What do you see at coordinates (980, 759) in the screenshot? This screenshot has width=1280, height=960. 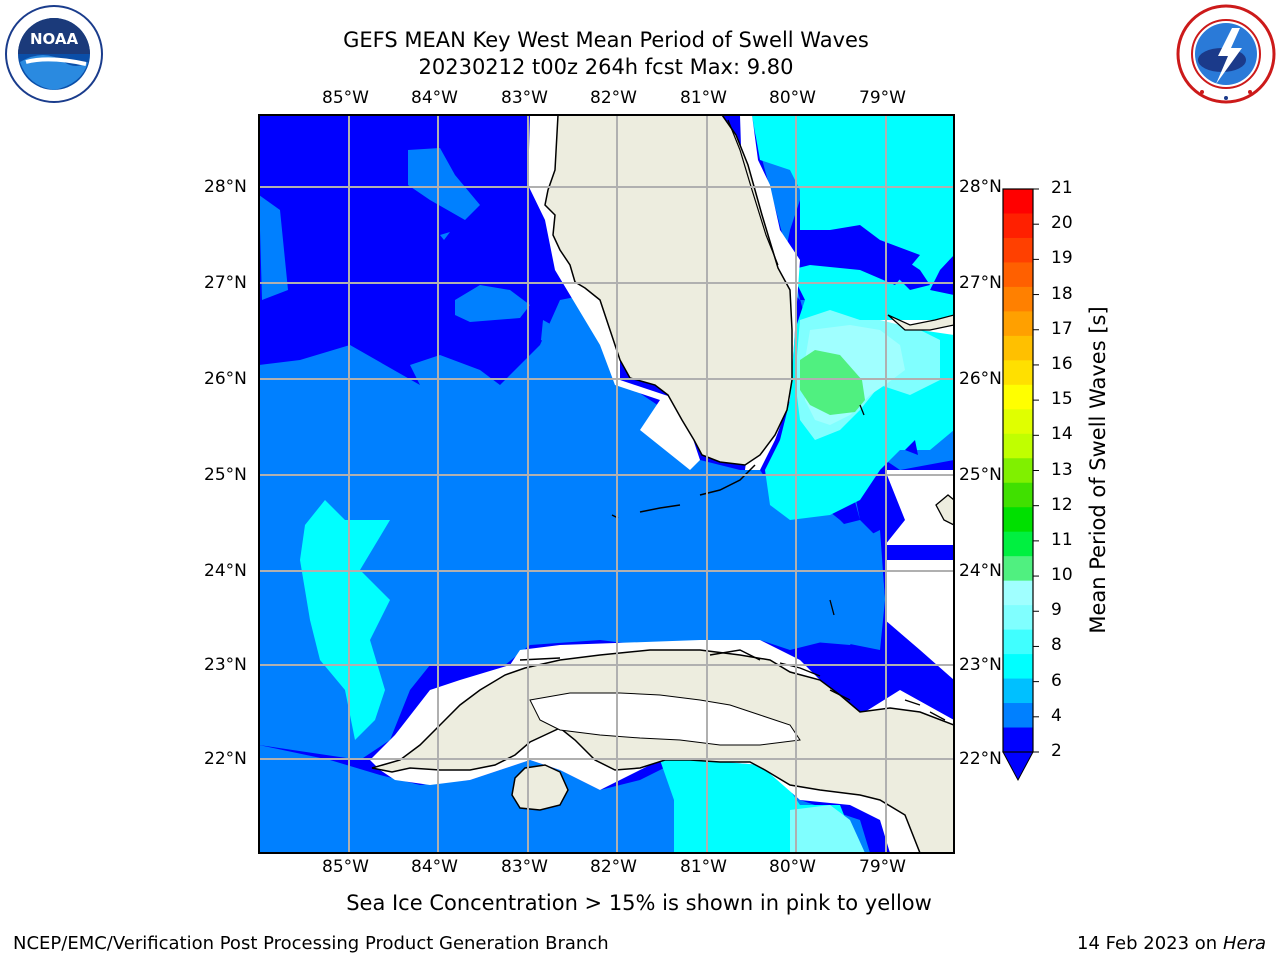 I see `lat-label-right-22: 22°N` at bounding box center [980, 759].